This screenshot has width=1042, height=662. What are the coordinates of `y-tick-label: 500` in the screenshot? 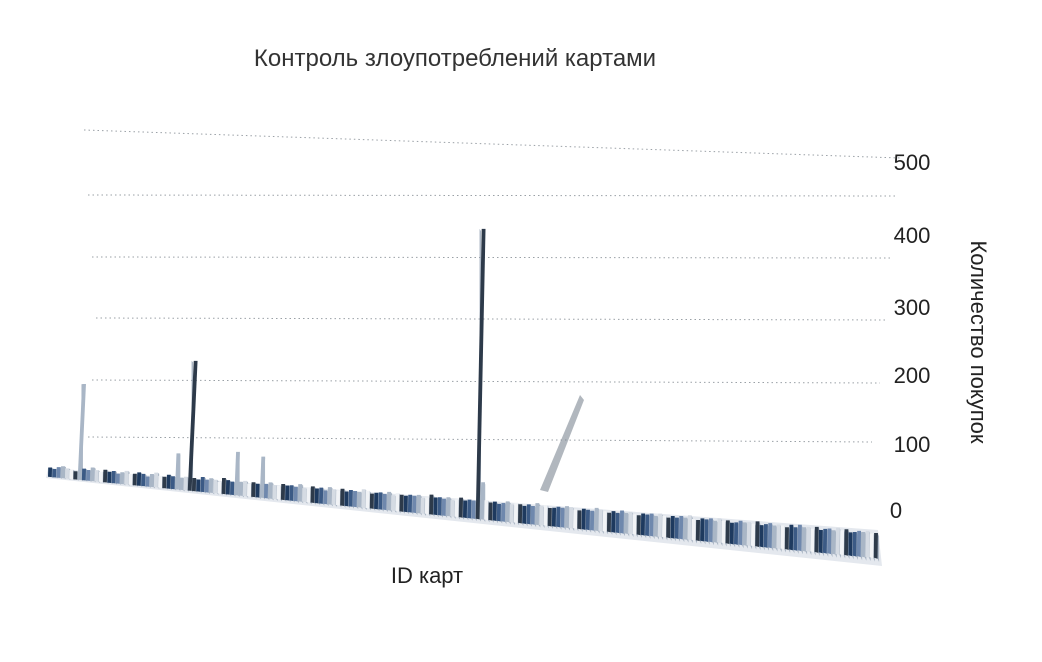 It's located at (912, 162).